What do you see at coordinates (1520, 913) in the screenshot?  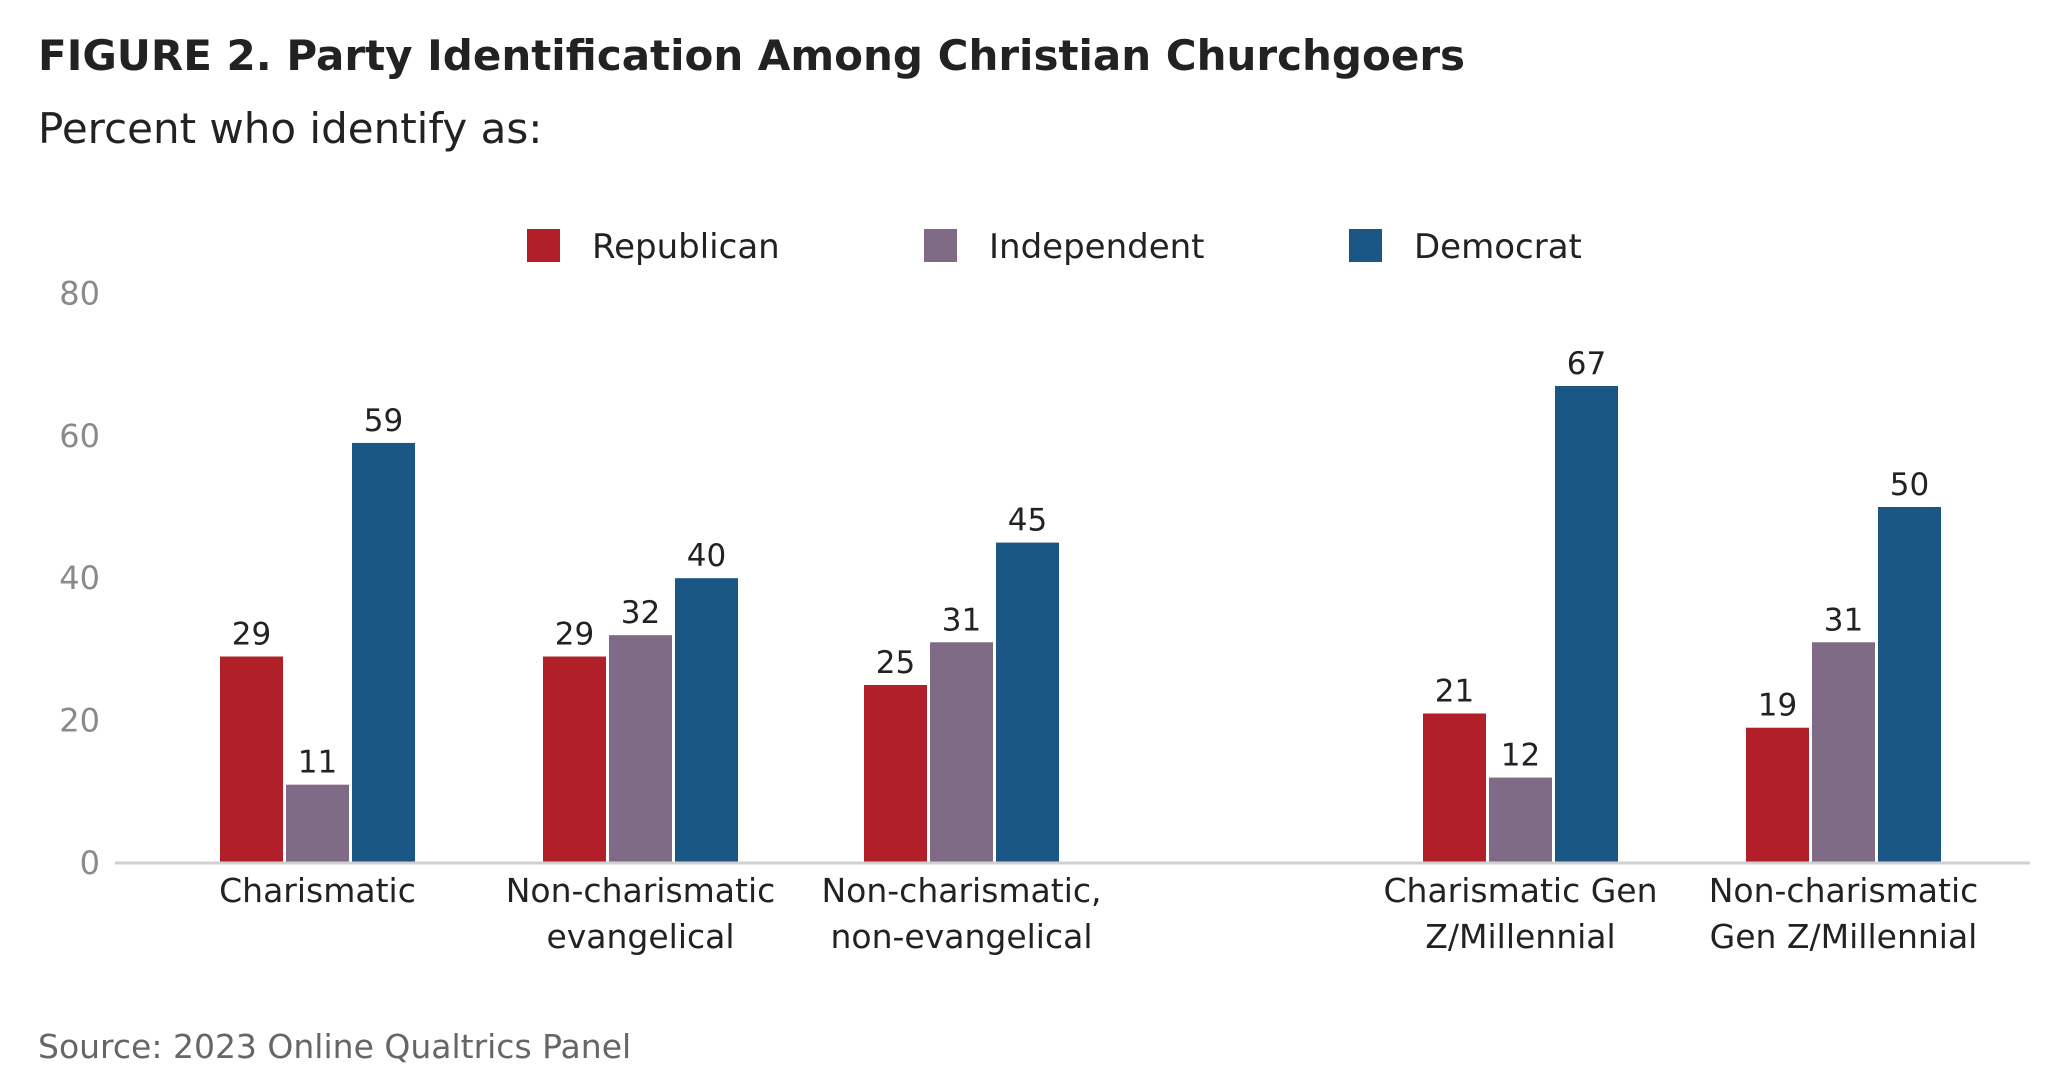 I see `x-tick-label: Charismatic Gen Z/Millennial` at bounding box center [1520, 913].